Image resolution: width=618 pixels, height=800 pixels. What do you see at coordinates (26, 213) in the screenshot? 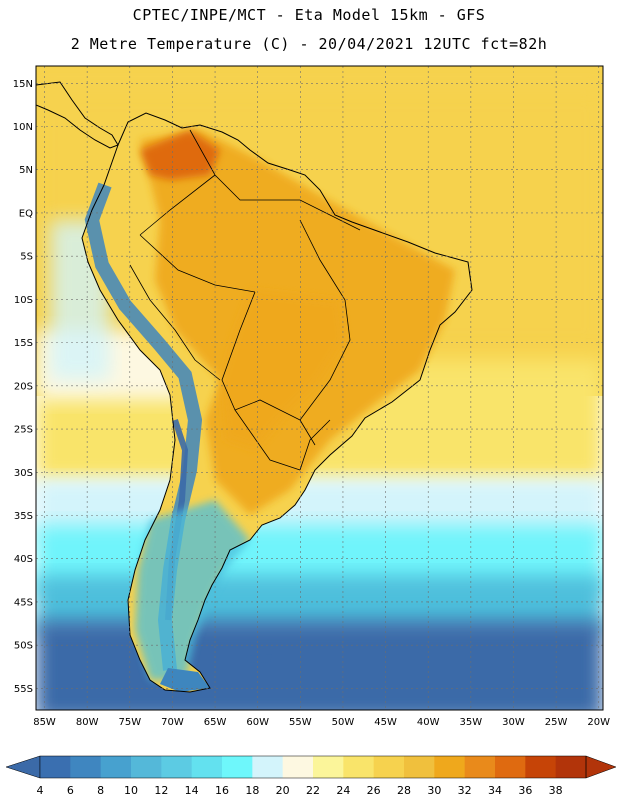
I see `lat-label: EQ` at bounding box center [26, 213].